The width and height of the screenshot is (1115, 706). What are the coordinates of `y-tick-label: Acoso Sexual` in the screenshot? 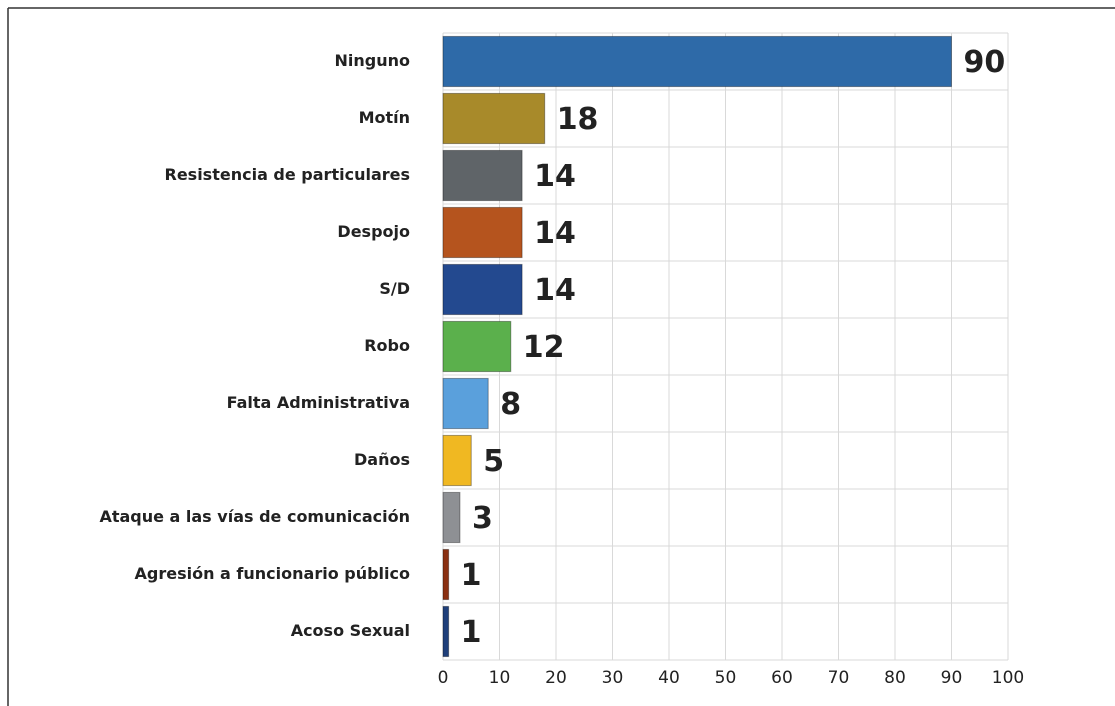 It's located at (350, 630).